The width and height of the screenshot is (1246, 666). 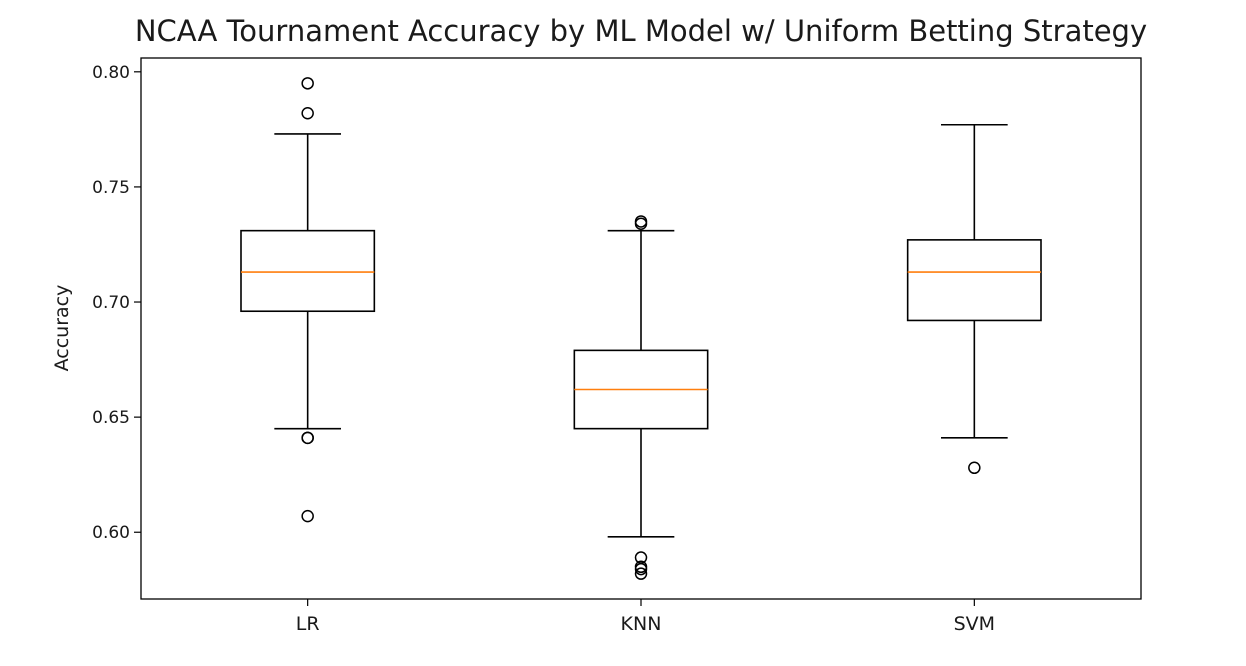 I want to click on y-tick-label: 0.60, so click(x=111, y=533).